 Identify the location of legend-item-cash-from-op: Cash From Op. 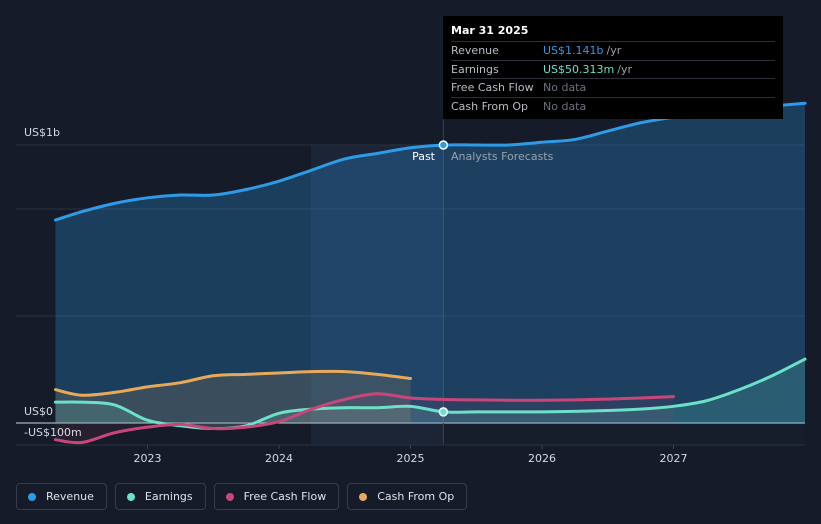
(407, 496).